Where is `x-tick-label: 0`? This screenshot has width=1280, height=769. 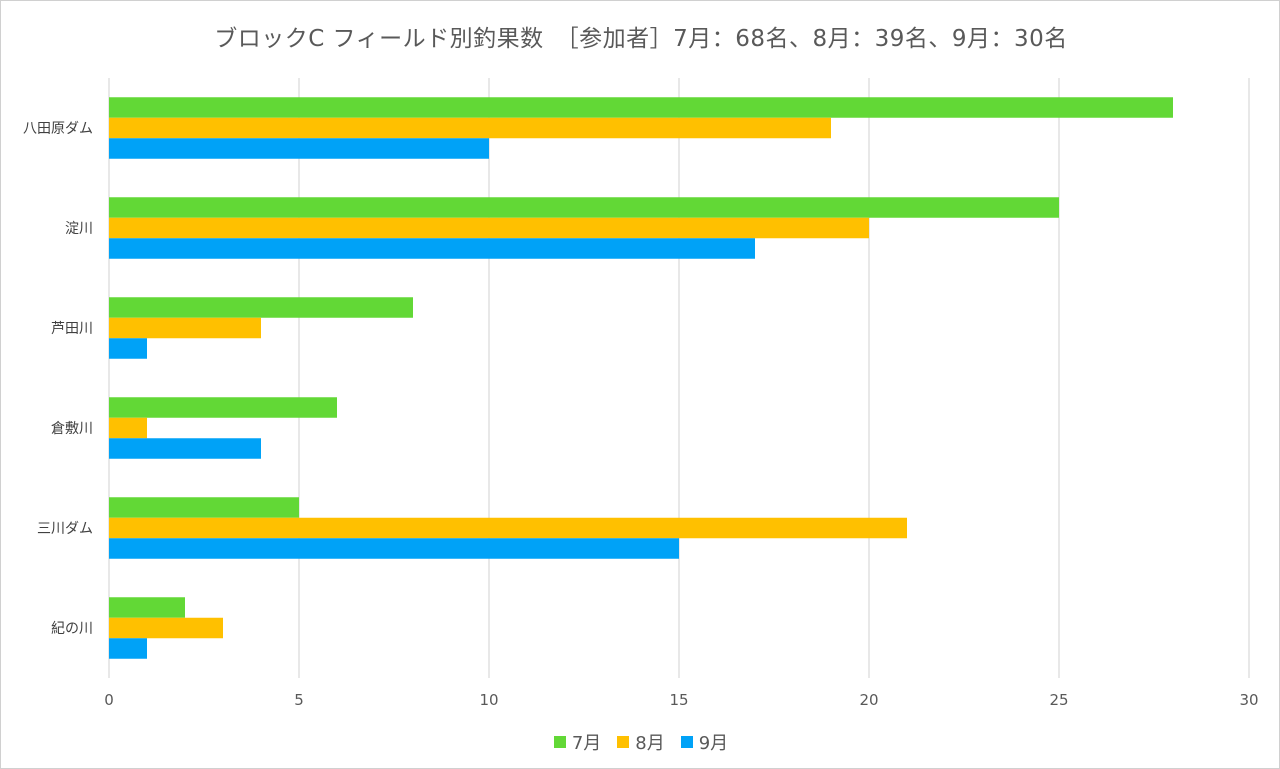
x-tick-label: 0 is located at coordinates (109, 700).